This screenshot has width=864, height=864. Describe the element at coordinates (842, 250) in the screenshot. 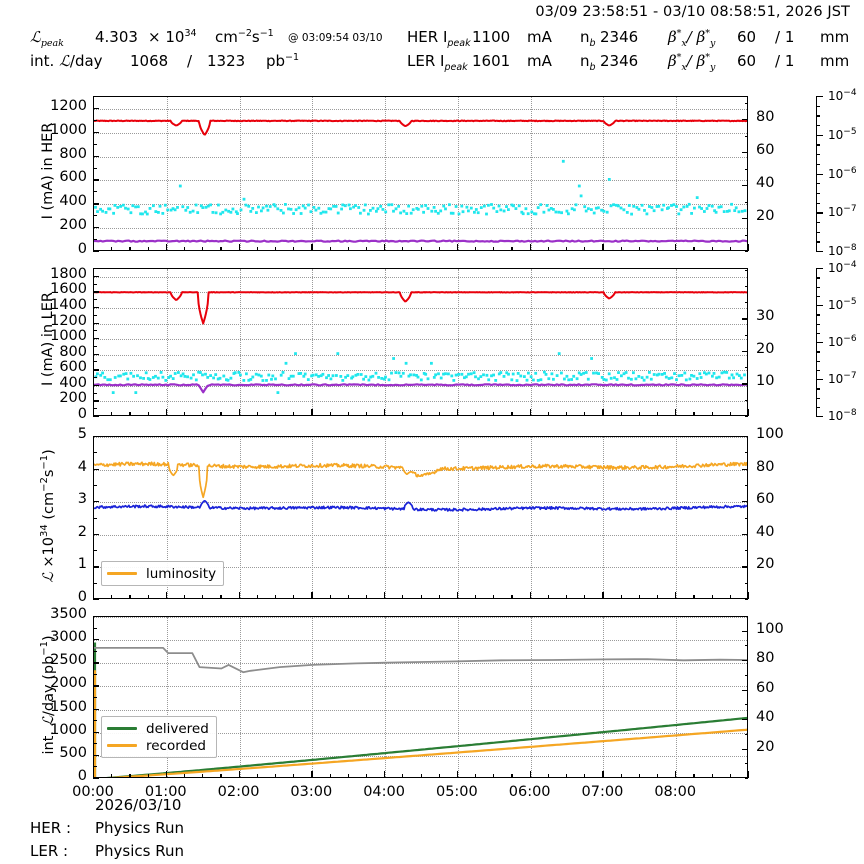

I see `pressure-tick-label: 10⁻⁸` at that location.